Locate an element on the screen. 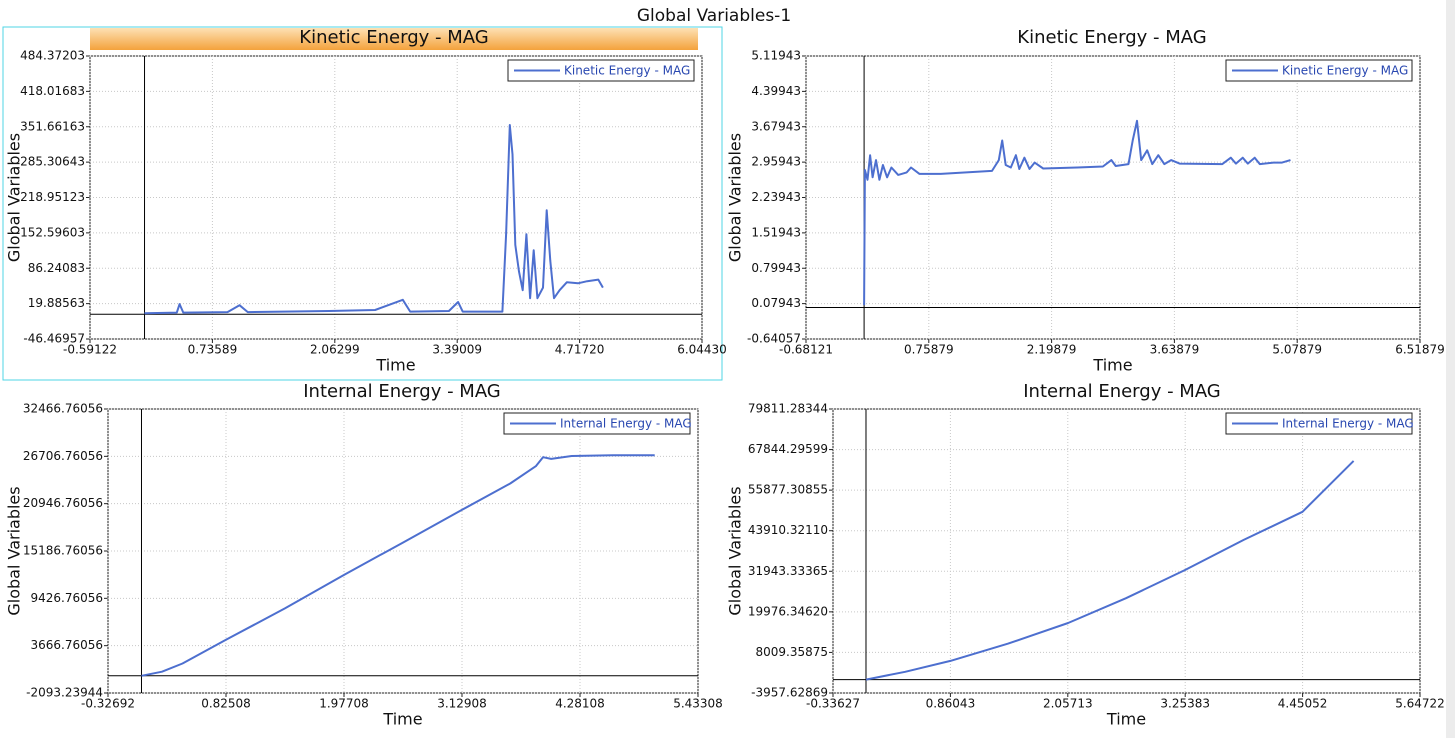  x-tick-label: -0.59122 is located at coordinates (90, 350).